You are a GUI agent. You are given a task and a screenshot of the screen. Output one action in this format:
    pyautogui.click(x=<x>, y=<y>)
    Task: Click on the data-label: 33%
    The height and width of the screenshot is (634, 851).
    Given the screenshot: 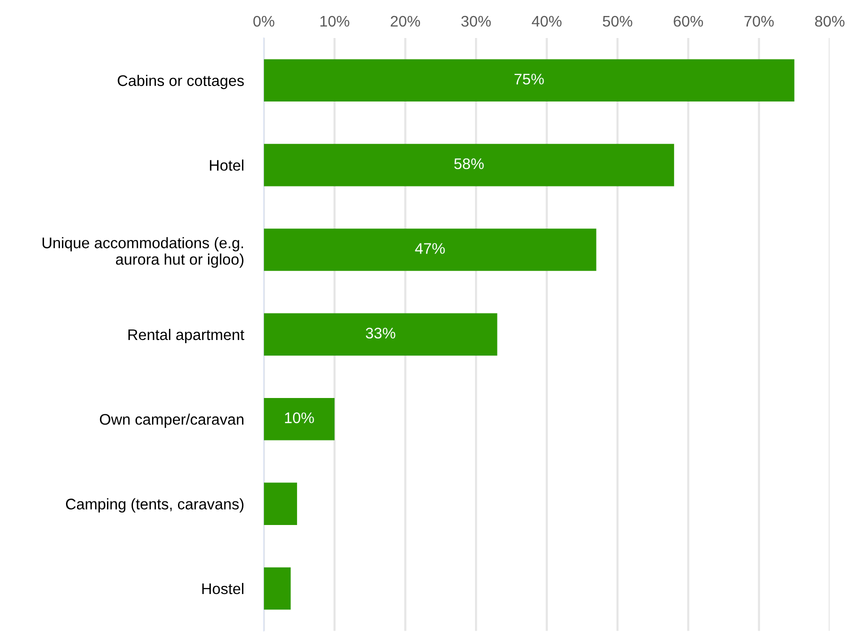 What is the action you would take?
    pyautogui.click(x=381, y=333)
    